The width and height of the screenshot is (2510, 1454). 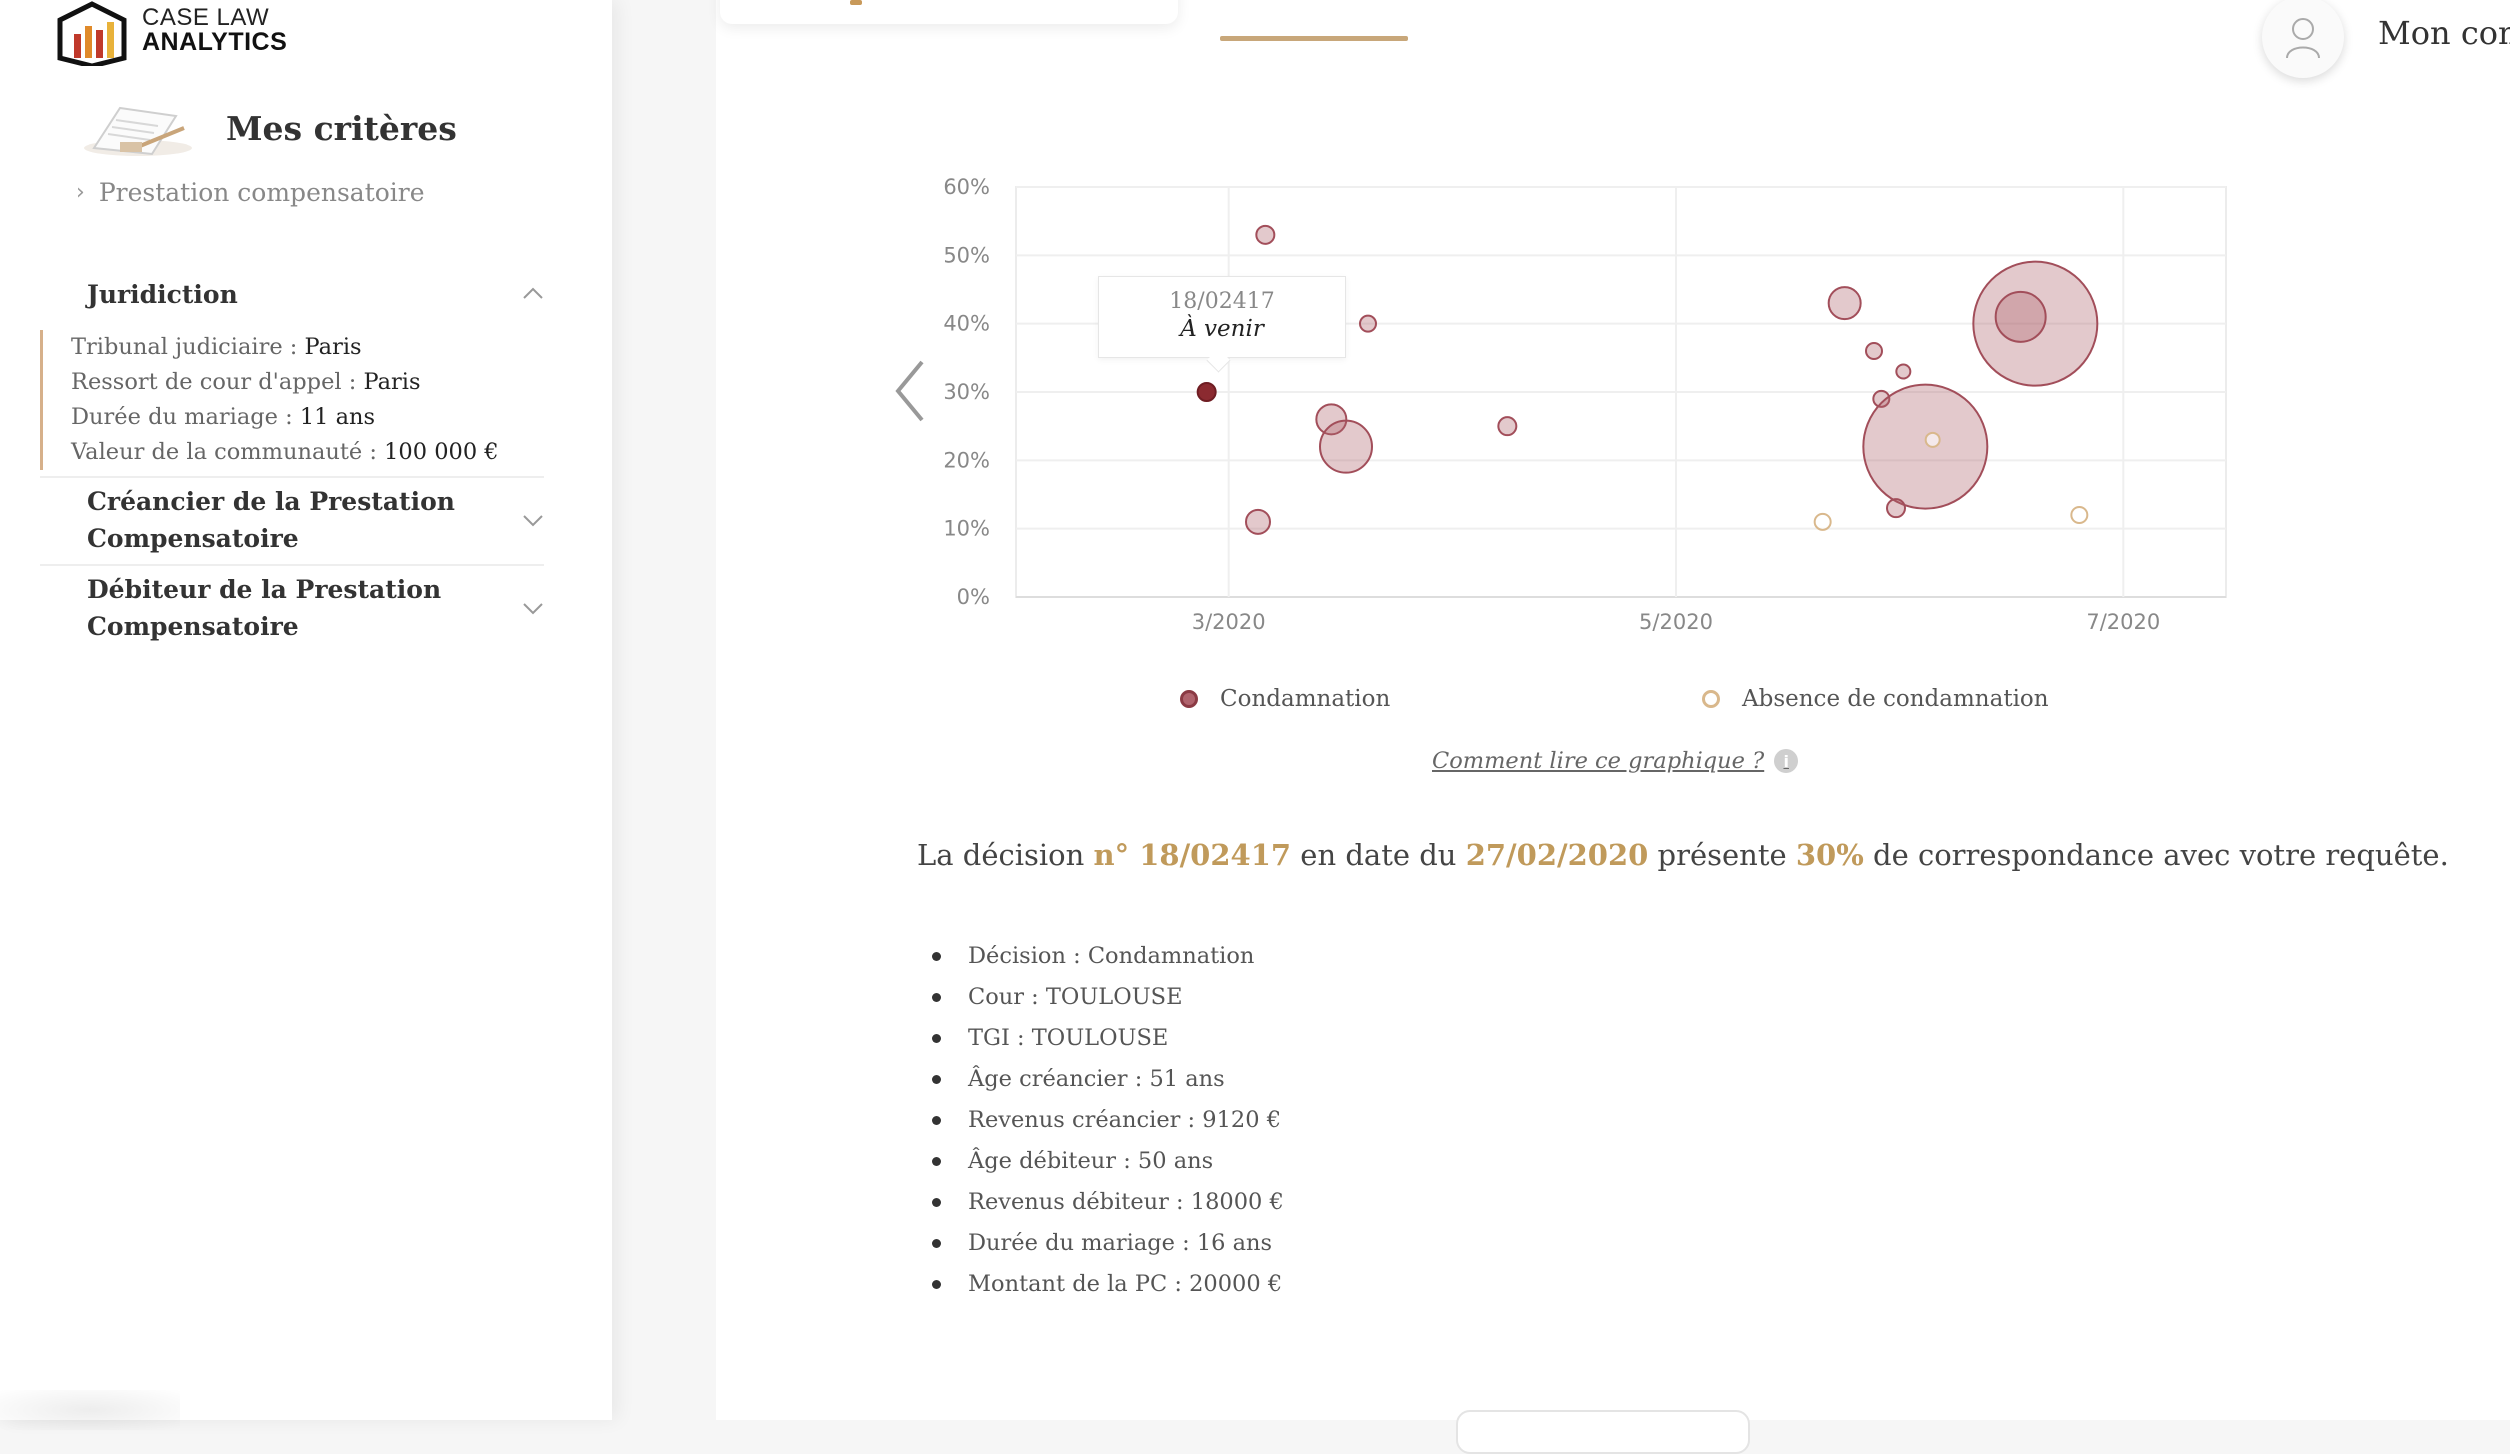 I want to click on criteria-header: Mes critères, so click(x=268, y=128).